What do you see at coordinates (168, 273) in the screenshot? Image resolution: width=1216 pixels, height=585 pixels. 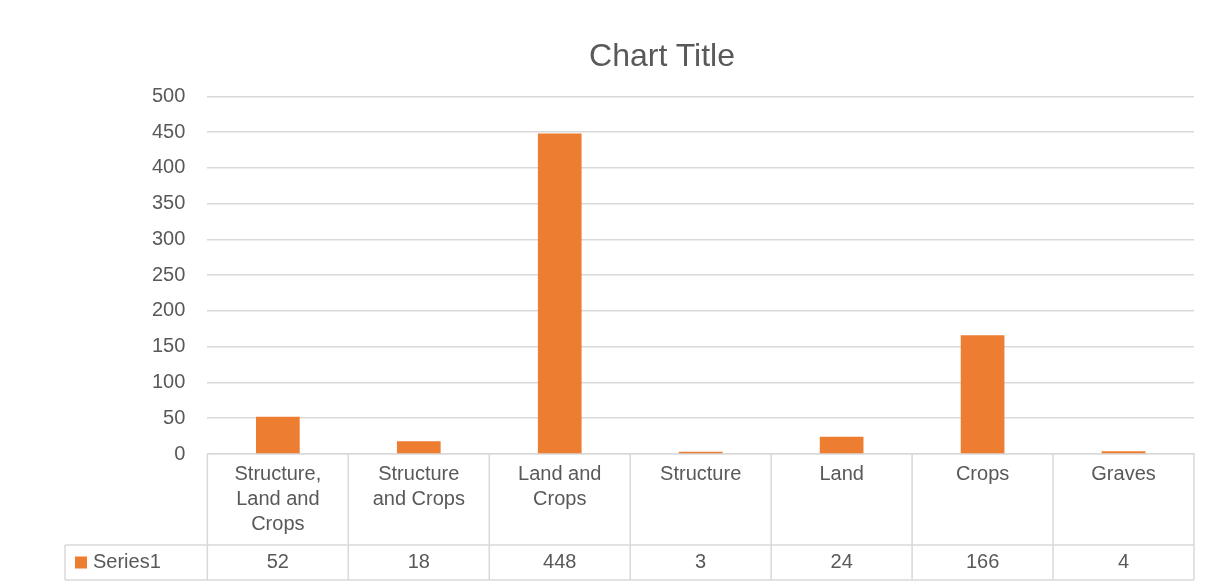 I see `y-tick-label: 250` at bounding box center [168, 273].